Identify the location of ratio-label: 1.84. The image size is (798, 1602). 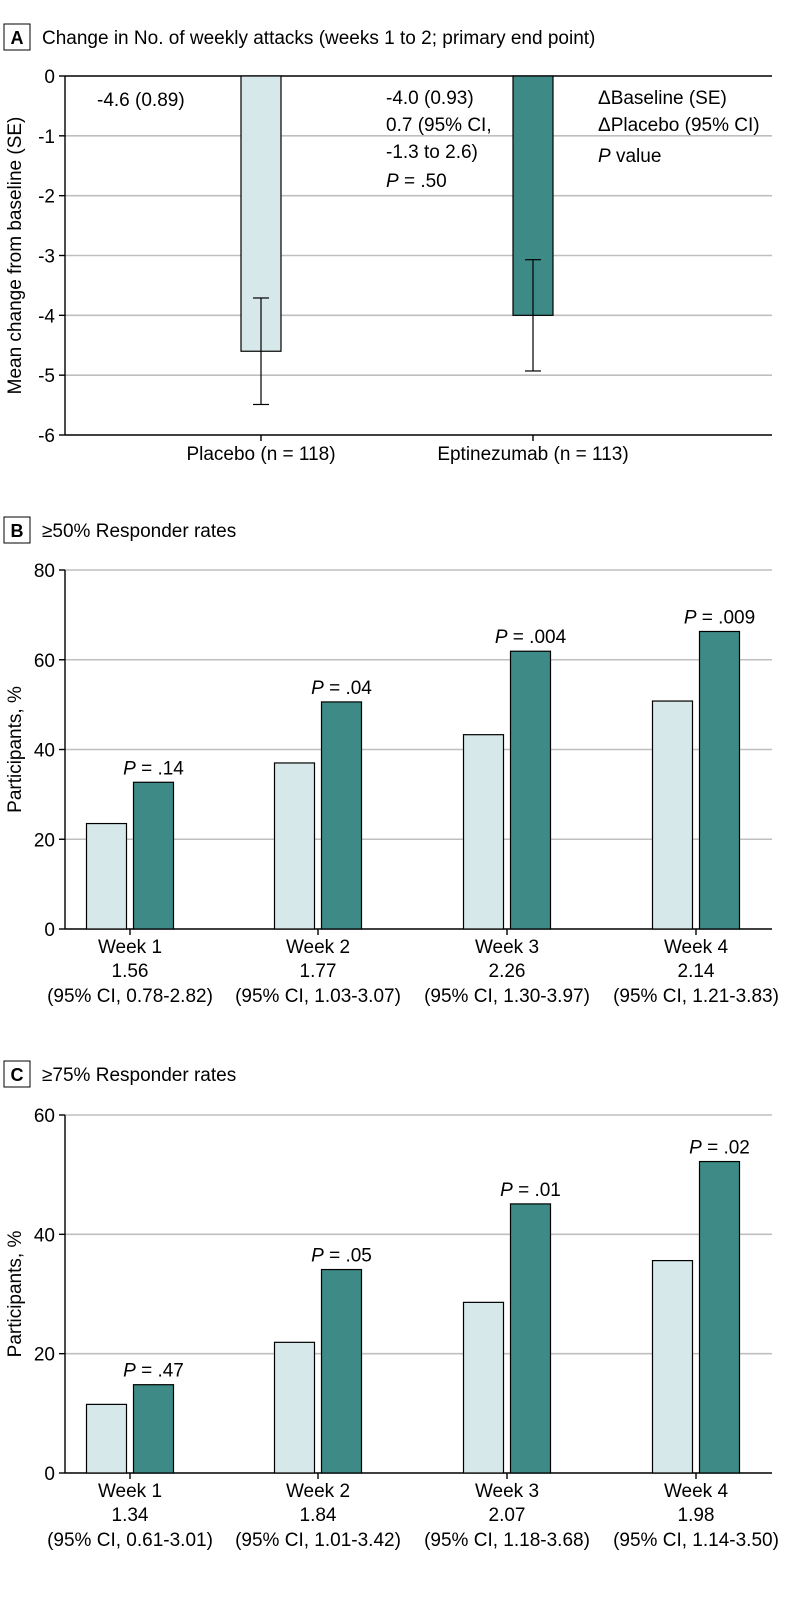
(318, 1515).